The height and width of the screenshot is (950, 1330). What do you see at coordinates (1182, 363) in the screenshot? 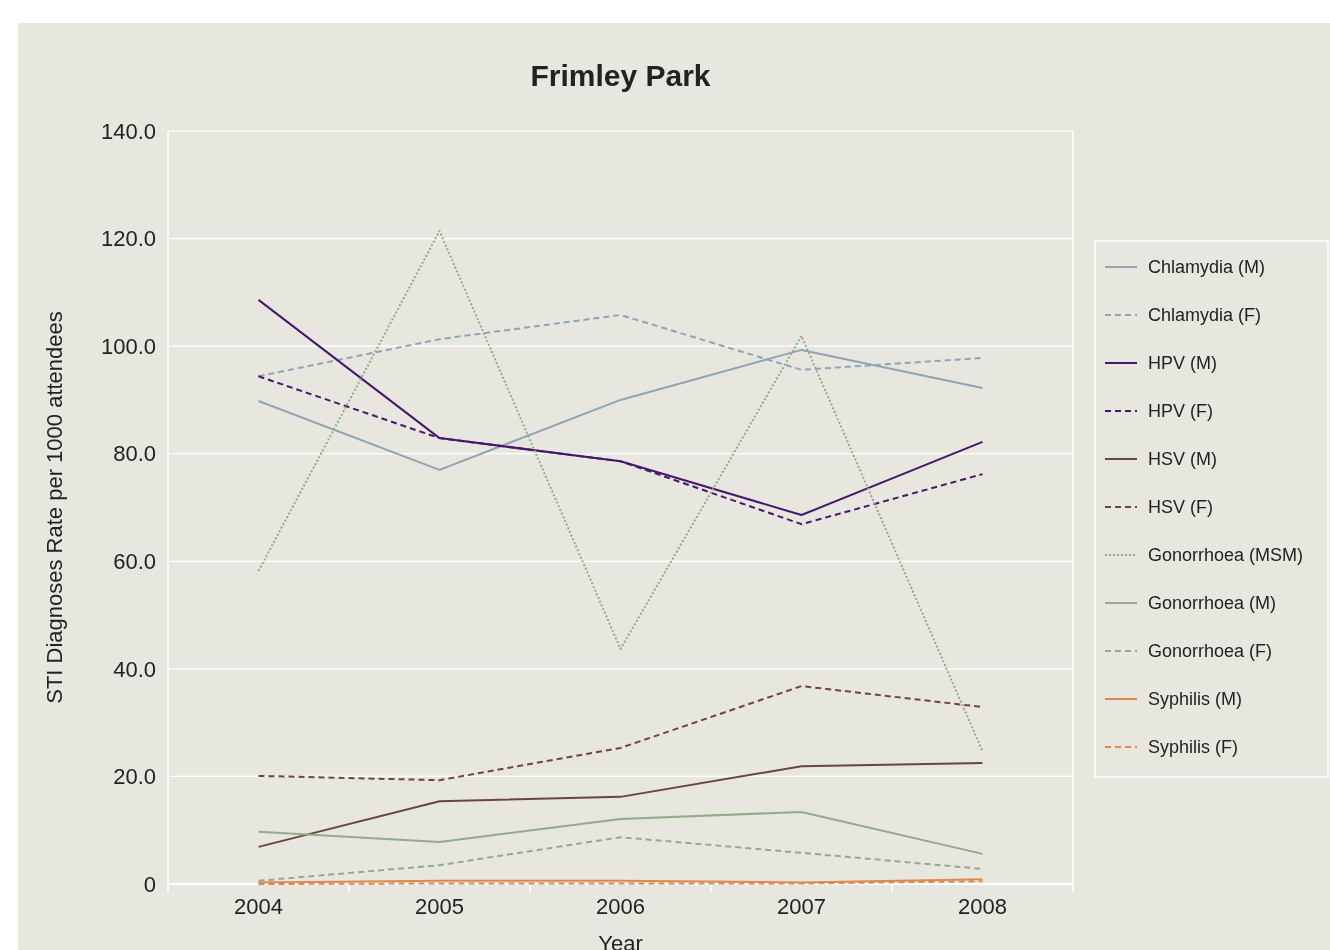
I see `legend-label: HPV (M)` at bounding box center [1182, 363].